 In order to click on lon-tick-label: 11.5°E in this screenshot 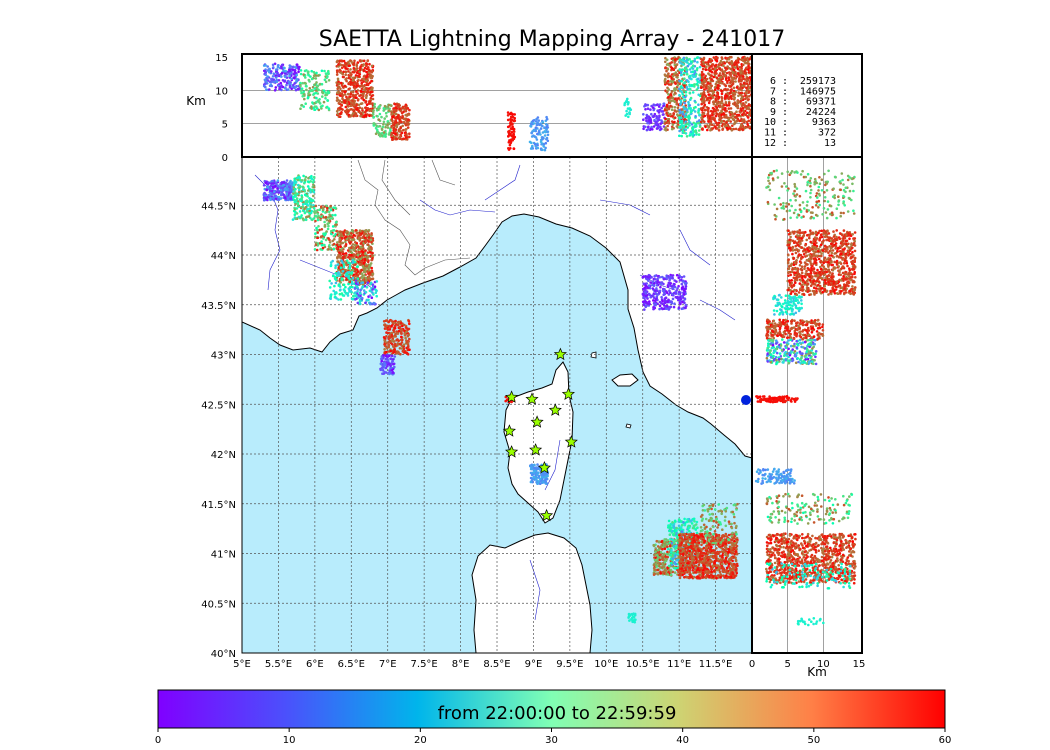, I will do `click(716, 664)`.